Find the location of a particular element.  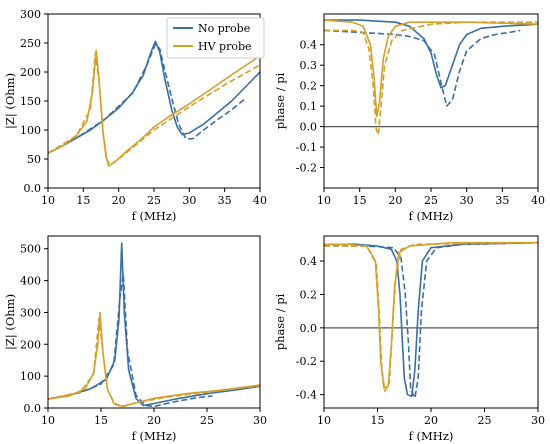

y-tick-label: 500 is located at coordinates (30, 249).